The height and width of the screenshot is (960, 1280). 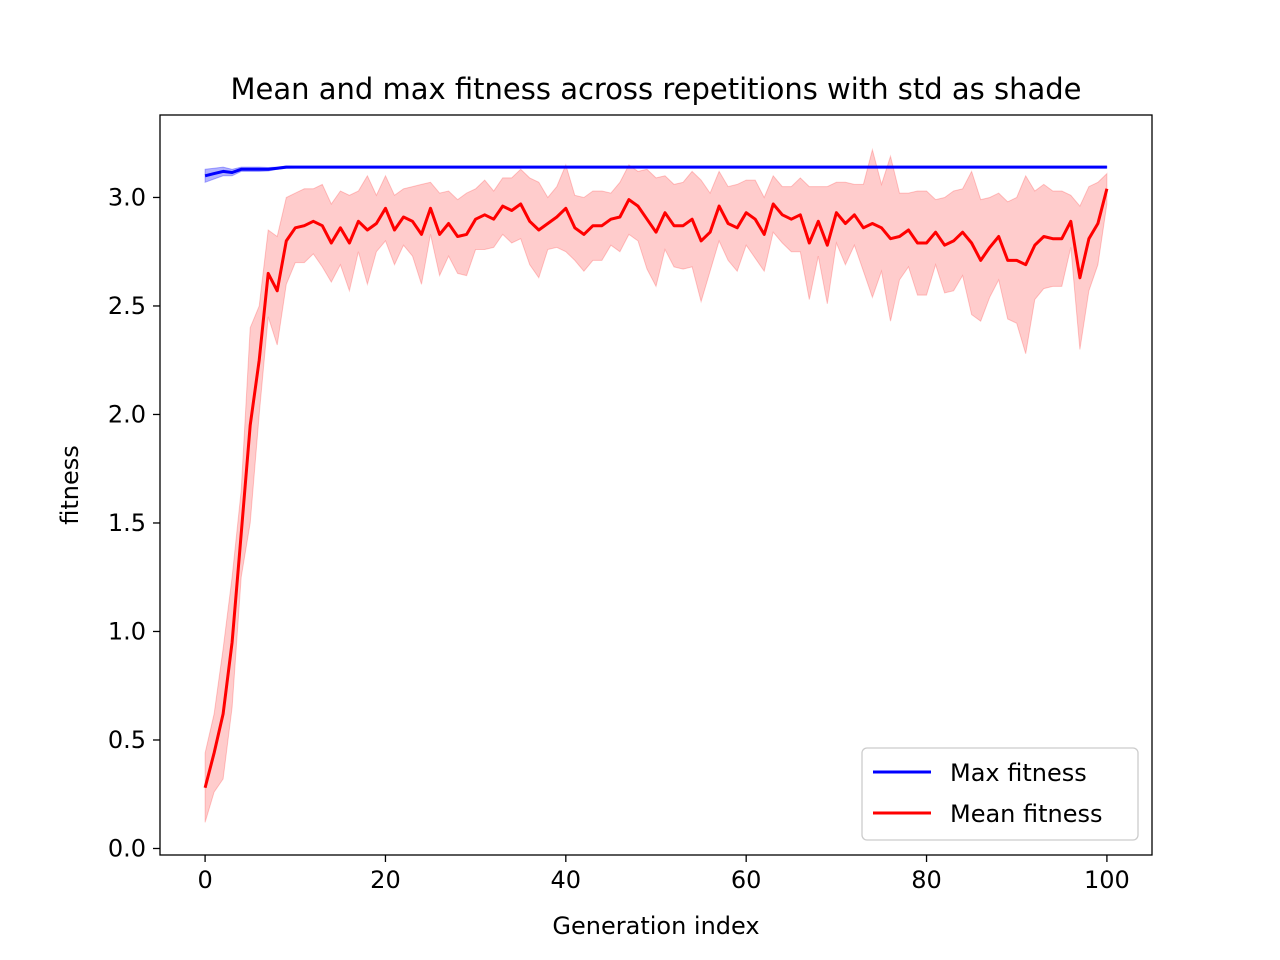 What do you see at coordinates (926, 880) in the screenshot?
I see `x-tick-label: 80` at bounding box center [926, 880].